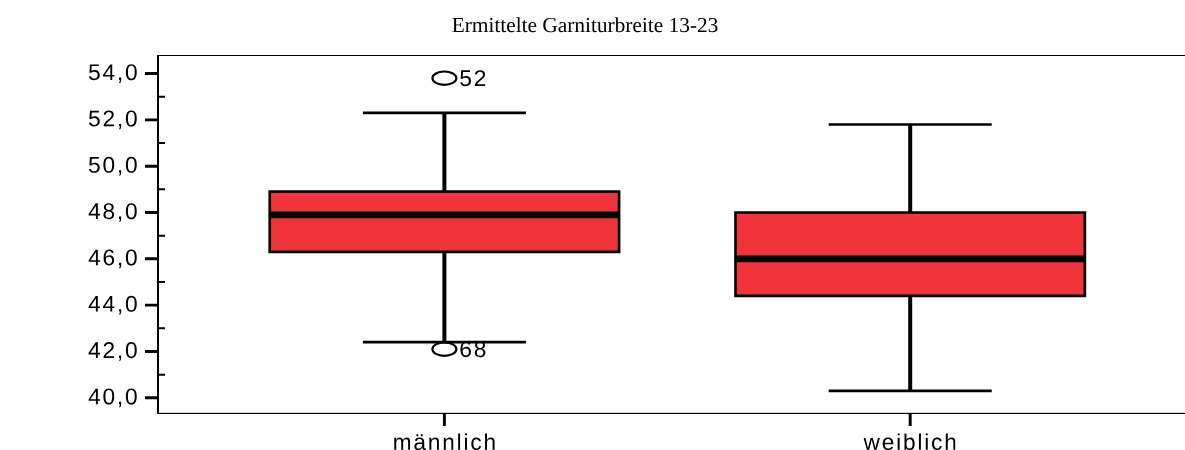 This screenshot has width=1185, height=450. What do you see at coordinates (585, 25) in the screenshot?
I see `chart-title: Ermittelte Garniturbreite 13-23` at bounding box center [585, 25].